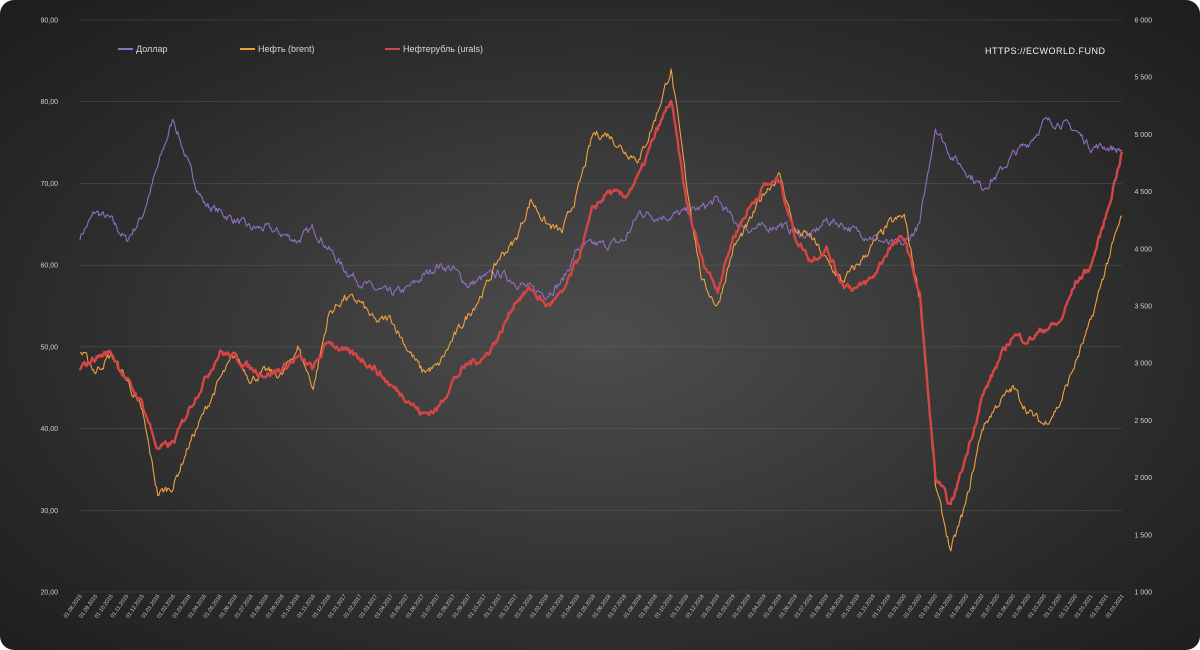  Describe the element at coordinates (1143, 135) in the screenshot. I see `right-tick-label: 5 000` at that location.